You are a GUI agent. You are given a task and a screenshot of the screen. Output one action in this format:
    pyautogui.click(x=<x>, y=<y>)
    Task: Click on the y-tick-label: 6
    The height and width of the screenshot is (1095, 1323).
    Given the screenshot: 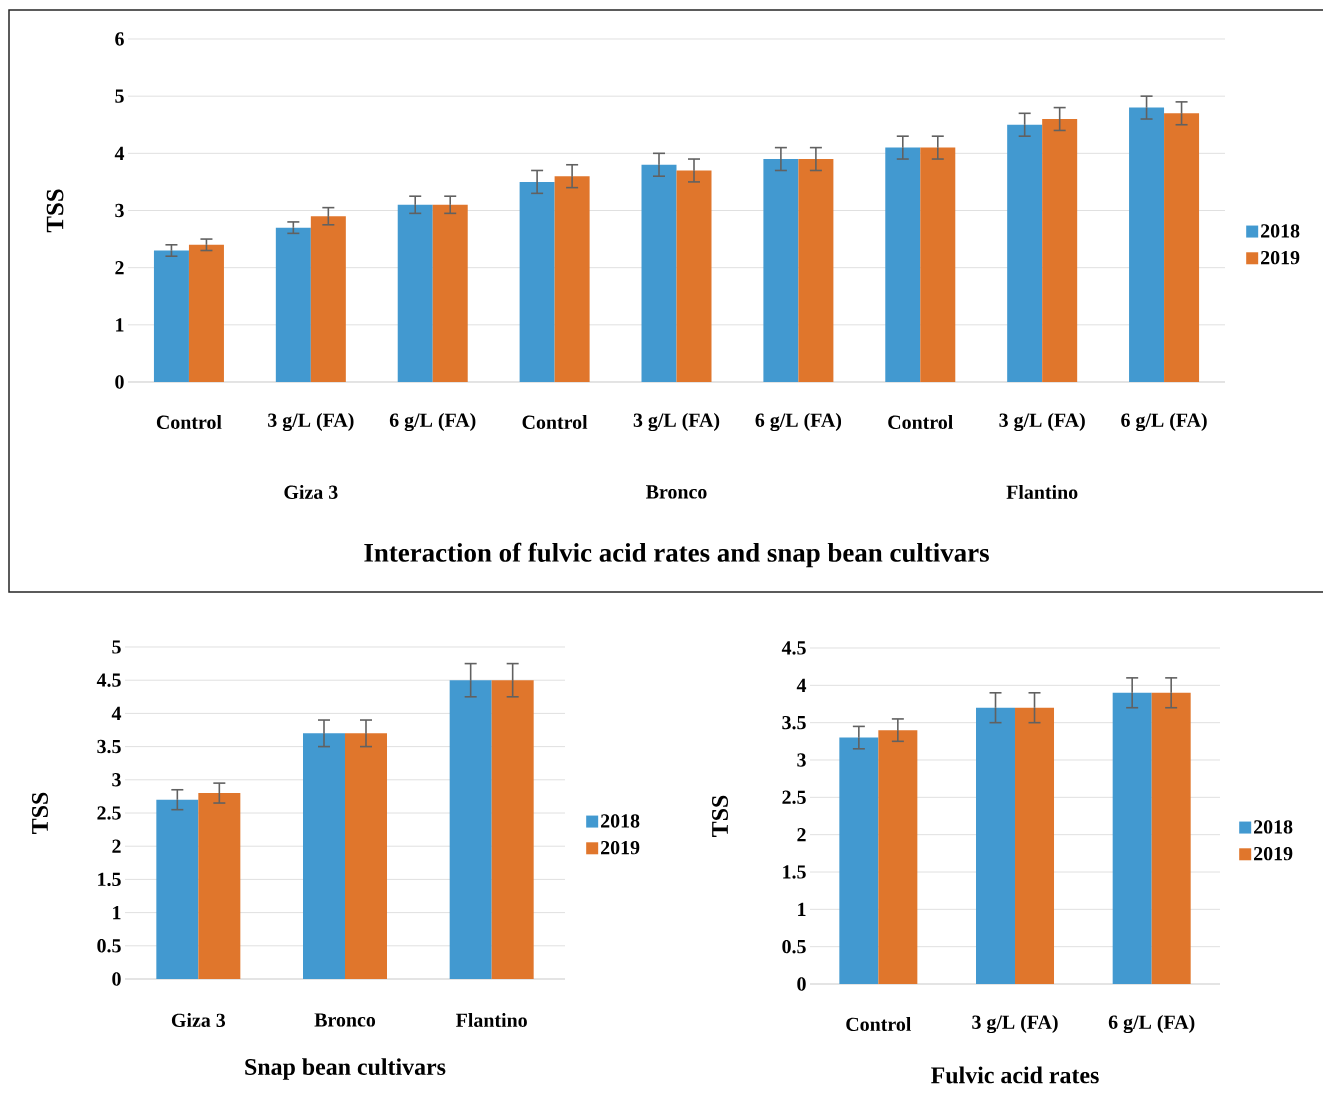 What is the action you would take?
    pyautogui.click(x=119, y=39)
    